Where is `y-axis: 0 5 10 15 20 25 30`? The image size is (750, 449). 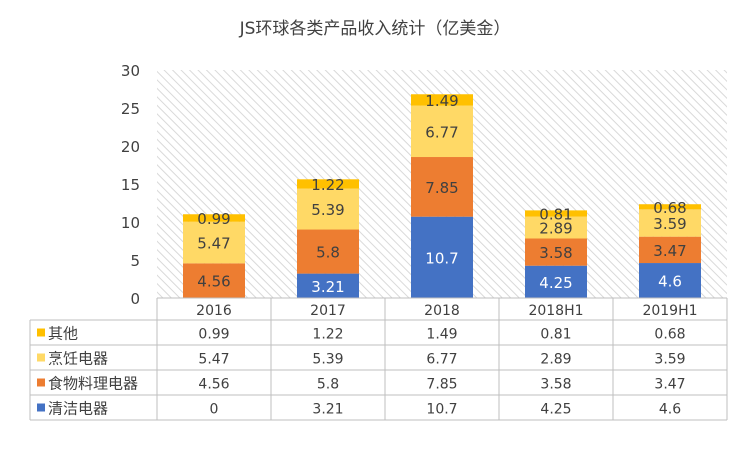
y-axis: 0 5 10 15 20 25 30 is located at coordinates (130, 185).